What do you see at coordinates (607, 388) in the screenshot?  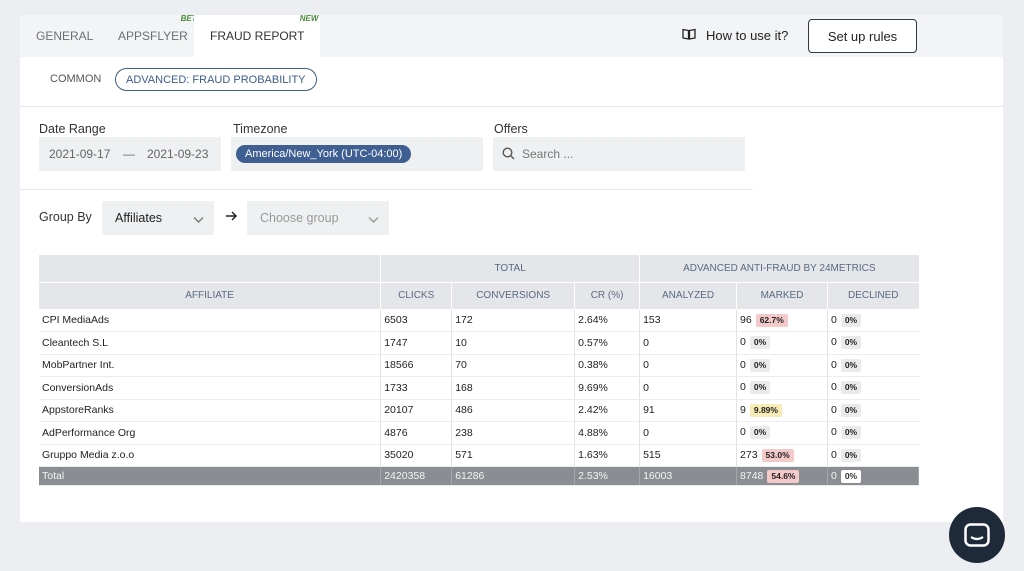 I see `cell-cr: 9.69%` at bounding box center [607, 388].